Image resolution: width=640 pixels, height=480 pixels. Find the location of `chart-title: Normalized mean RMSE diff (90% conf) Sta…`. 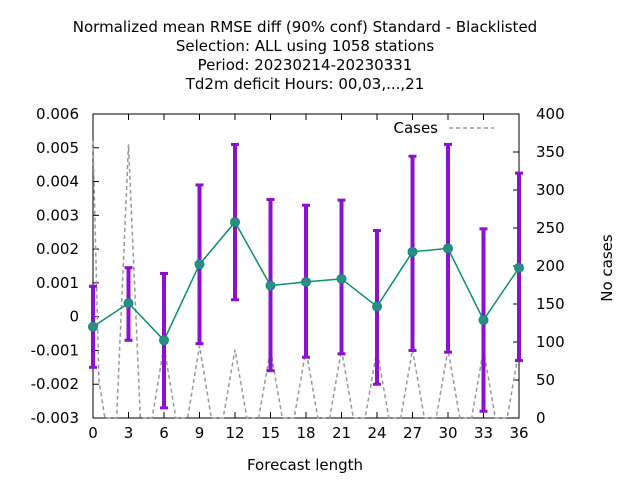

chart-title: Normalized mean RMSE diff (90% conf) Sta… is located at coordinates (305, 55).